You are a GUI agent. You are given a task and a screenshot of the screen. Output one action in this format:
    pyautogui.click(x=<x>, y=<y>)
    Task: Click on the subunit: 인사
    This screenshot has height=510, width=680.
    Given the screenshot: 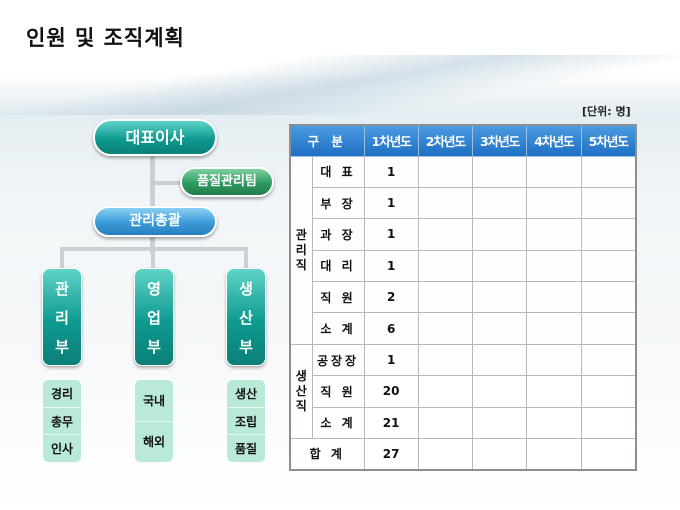 What is the action you would take?
    pyautogui.click(x=62, y=449)
    